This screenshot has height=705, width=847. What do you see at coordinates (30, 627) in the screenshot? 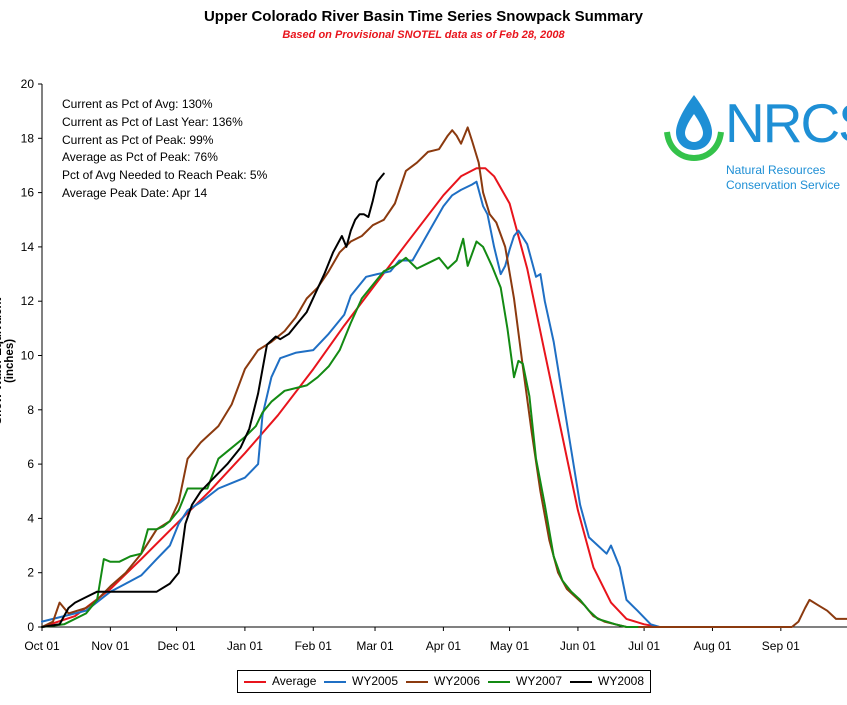
I see `y-tick-label: 0` at bounding box center [30, 627].